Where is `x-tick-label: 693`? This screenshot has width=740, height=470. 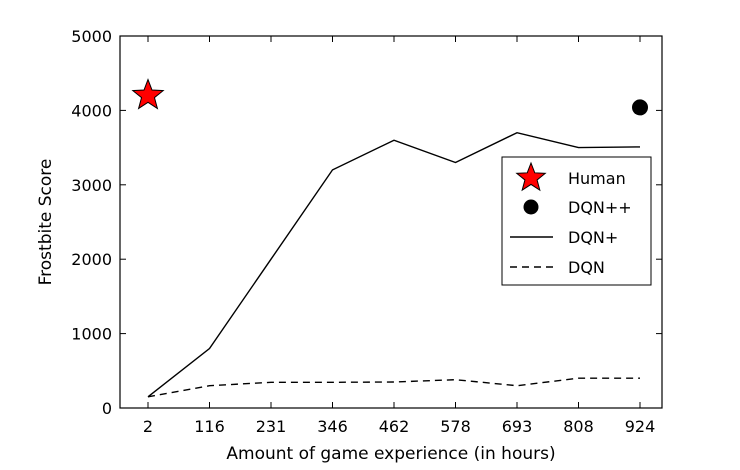 x-tick-label: 693 is located at coordinates (517, 426).